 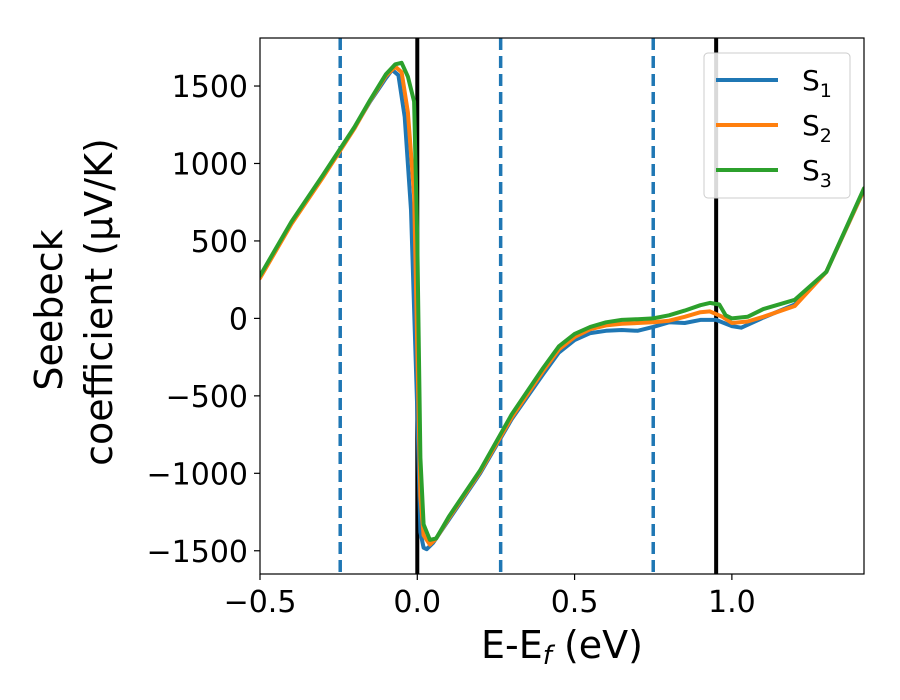 What do you see at coordinates (219, 242) in the screenshot?
I see `y-tick-label: 500` at bounding box center [219, 242].